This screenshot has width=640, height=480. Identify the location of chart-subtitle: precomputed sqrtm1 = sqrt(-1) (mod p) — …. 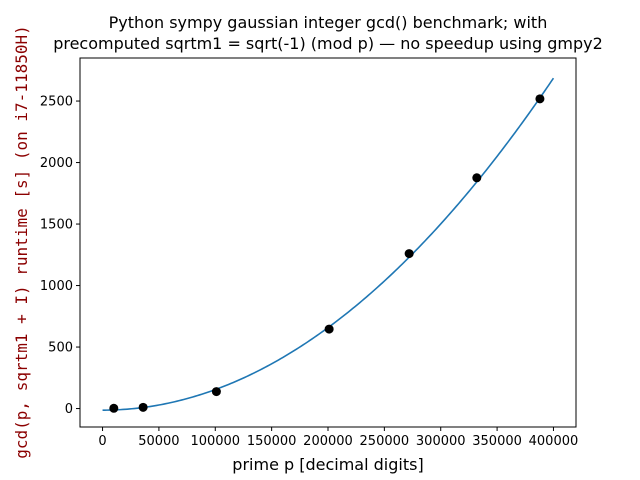
(328, 43).